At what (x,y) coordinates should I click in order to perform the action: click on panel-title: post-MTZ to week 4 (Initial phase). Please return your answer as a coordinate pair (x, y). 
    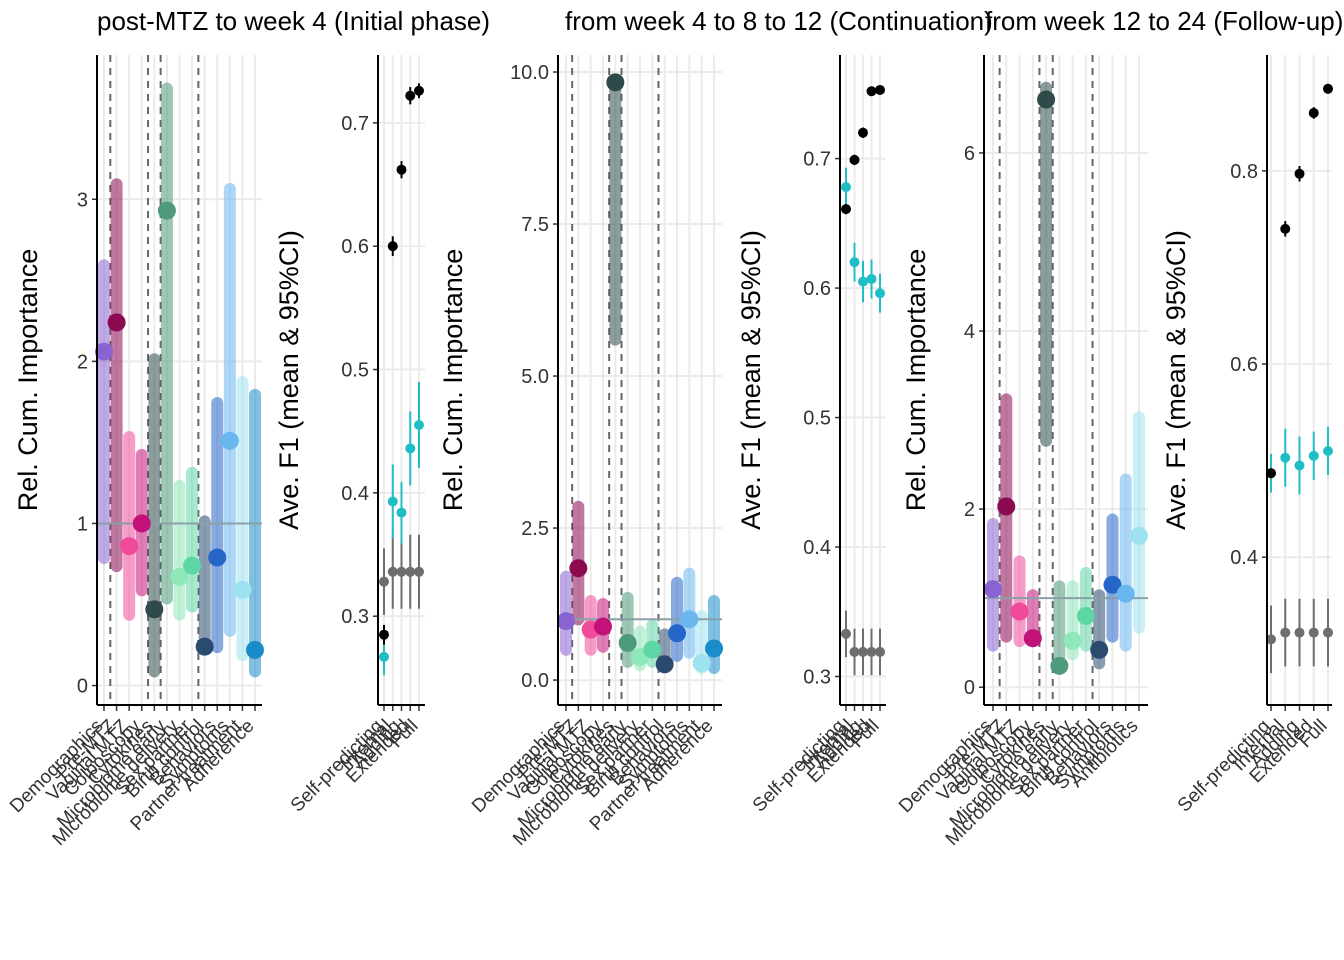
    Looking at the image, I should click on (293, 21).